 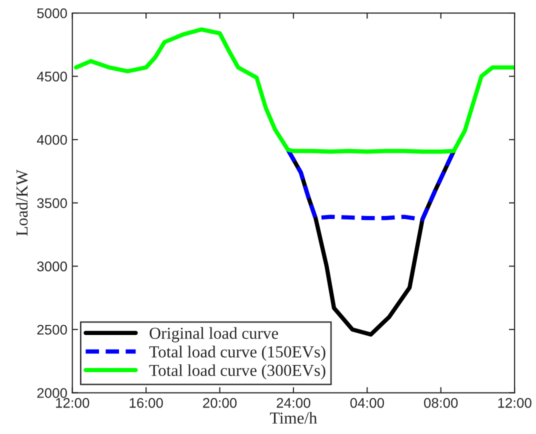 What do you see at coordinates (441, 403) in the screenshot?
I see `x-tick-label: 08:00` at bounding box center [441, 403].